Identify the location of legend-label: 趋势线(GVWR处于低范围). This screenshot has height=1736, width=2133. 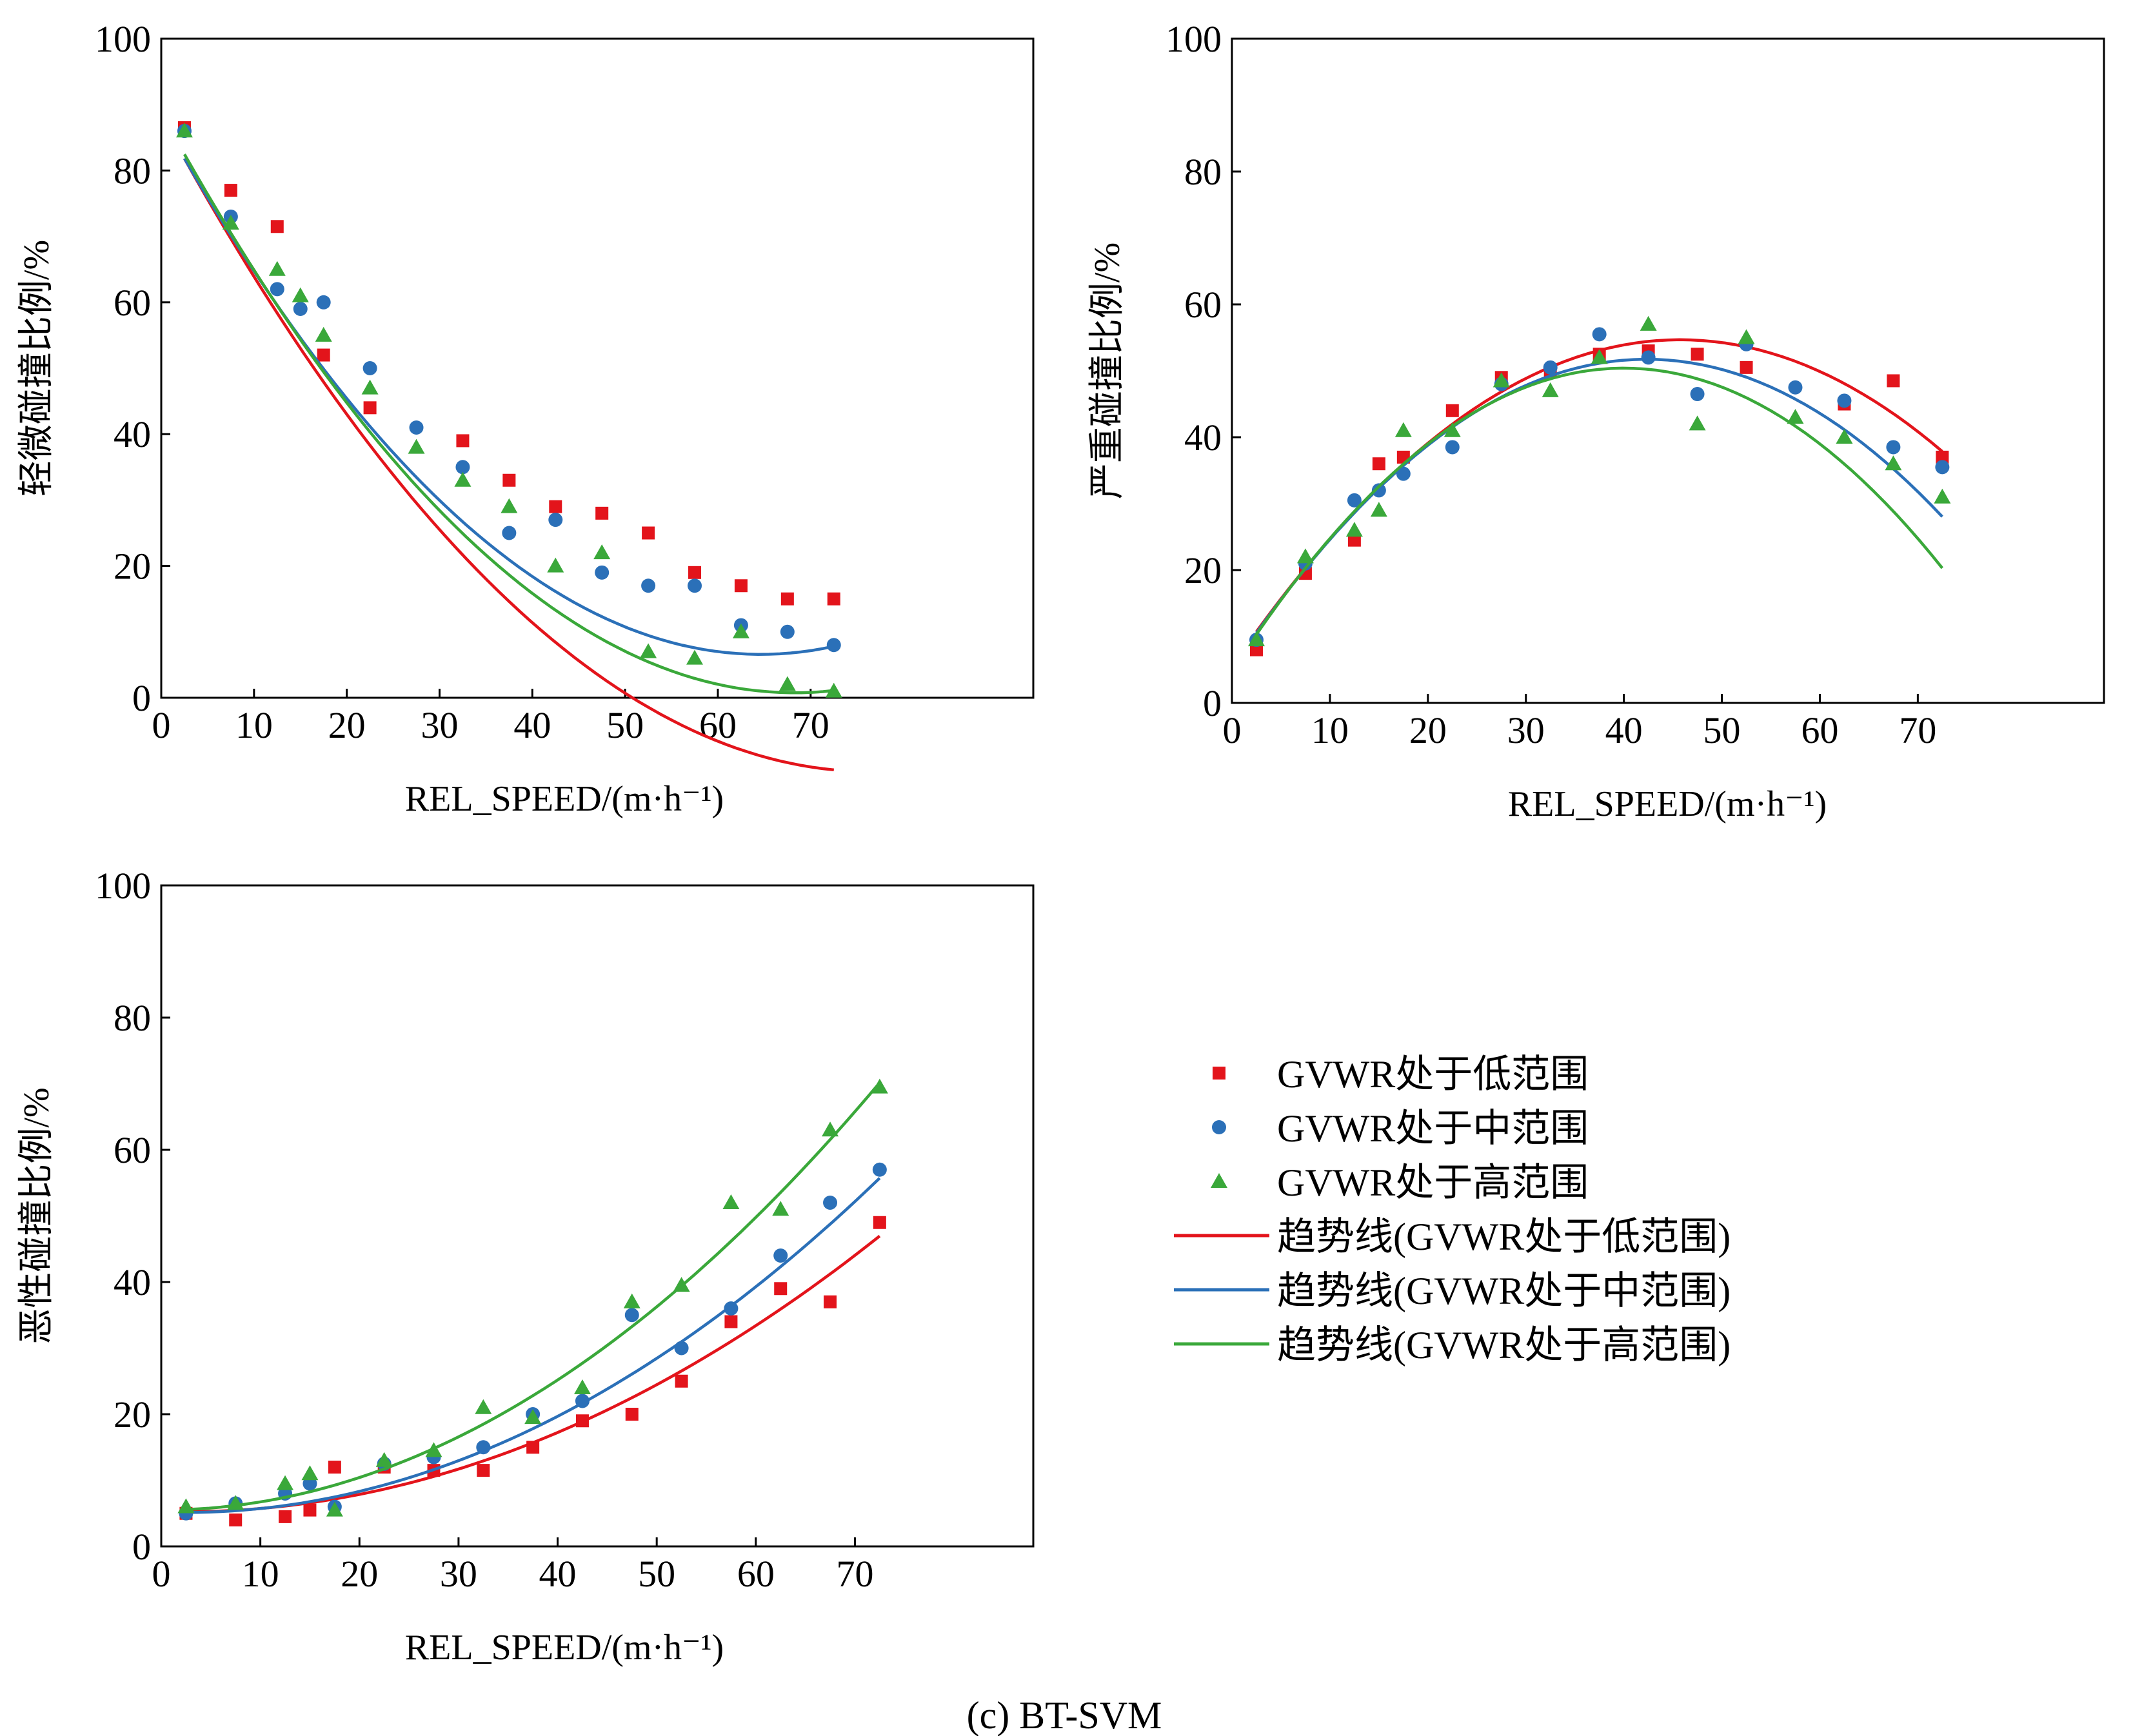
(1504, 1237).